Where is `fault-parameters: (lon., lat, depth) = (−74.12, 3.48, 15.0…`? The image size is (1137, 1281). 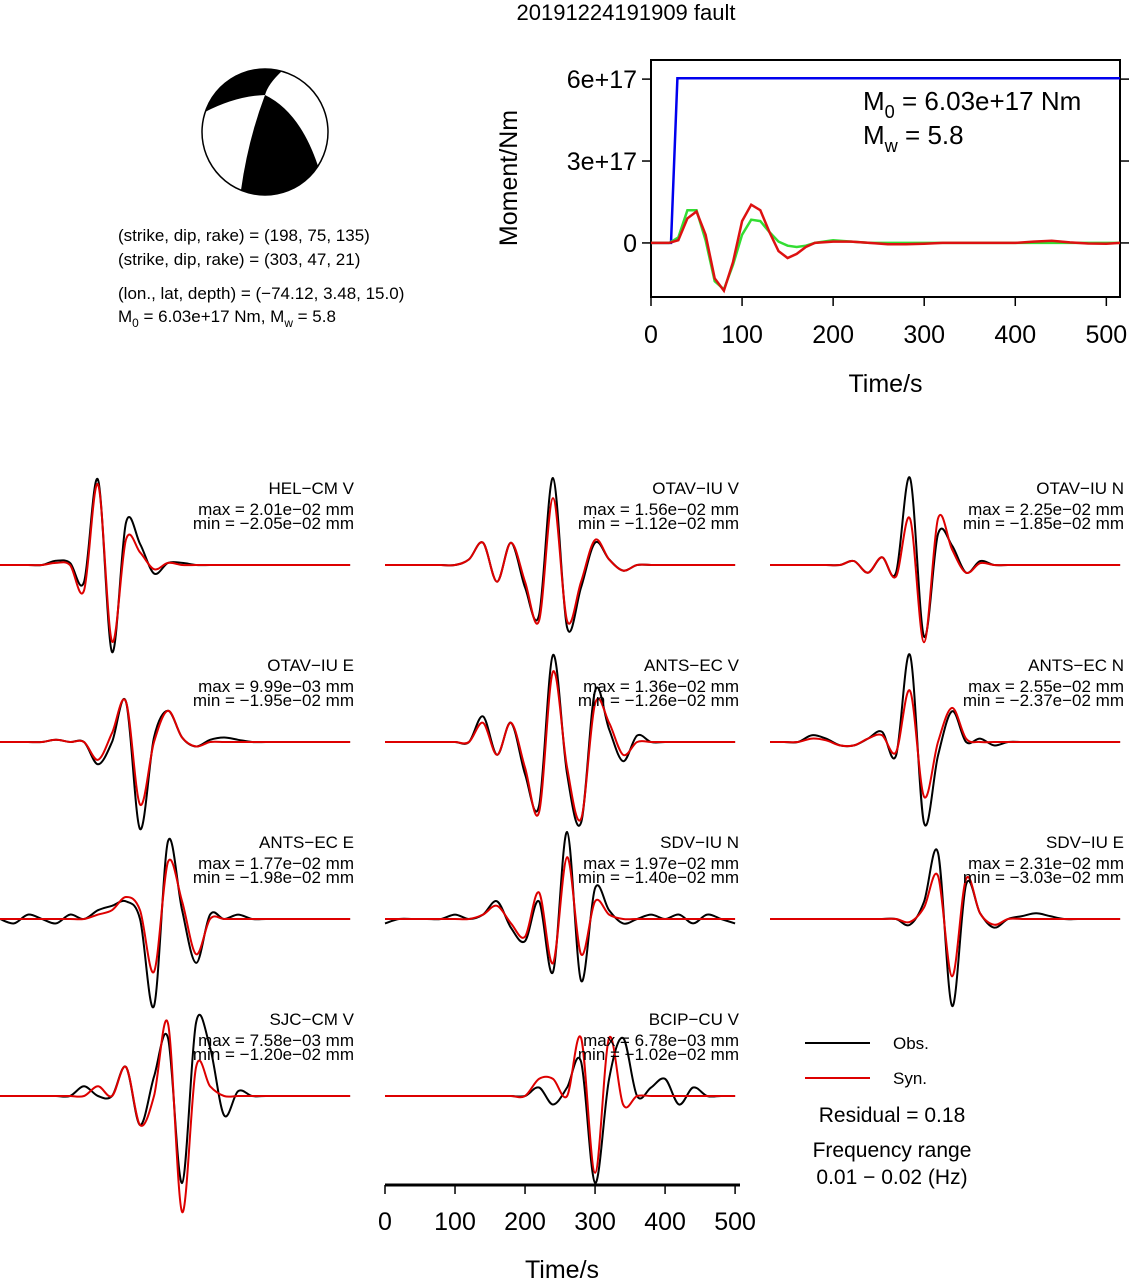 fault-parameters: (lon., lat, depth) = (−74.12, 3.48, 15.0… is located at coordinates (261, 293).